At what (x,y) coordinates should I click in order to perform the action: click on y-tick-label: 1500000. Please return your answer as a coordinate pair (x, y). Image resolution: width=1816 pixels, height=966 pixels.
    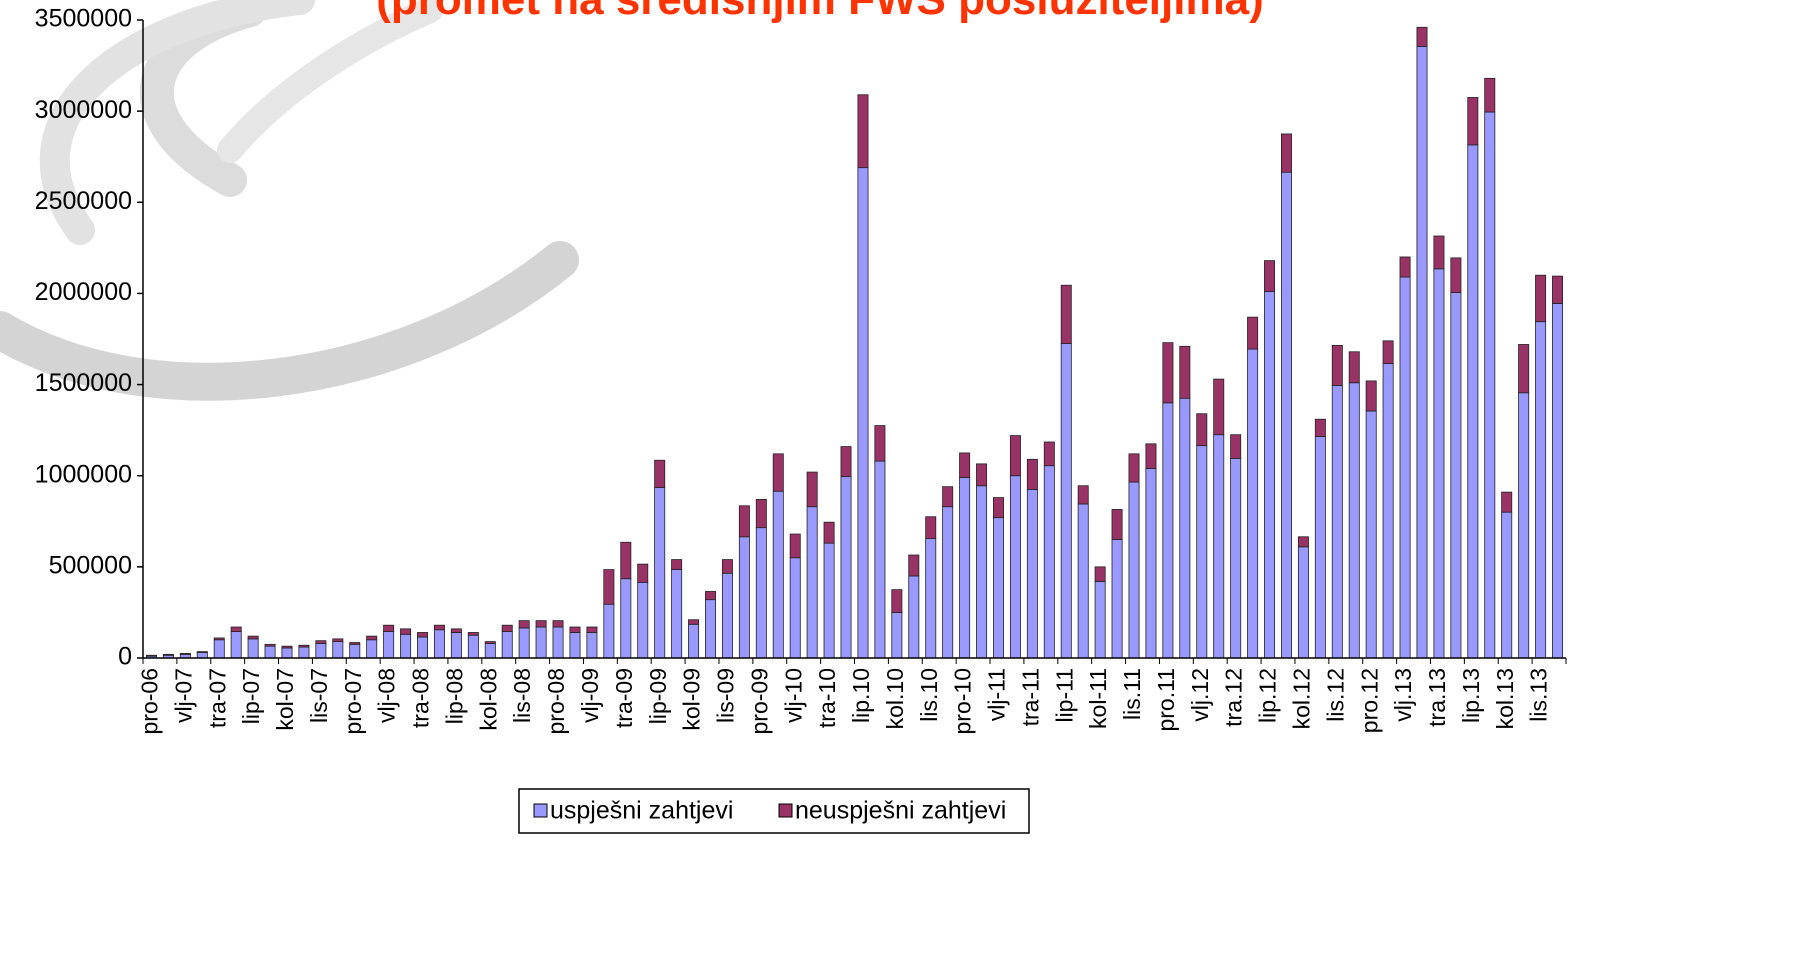
    Looking at the image, I should click on (83, 383).